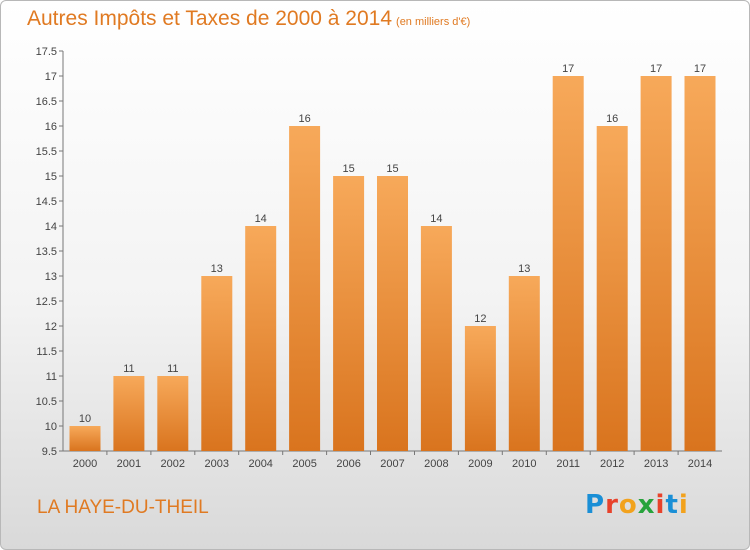 The height and width of the screenshot is (550, 750). Describe the element at coordinates (46, 252) in the screenshot. I see `y-tick-label: 13.5` at that location.